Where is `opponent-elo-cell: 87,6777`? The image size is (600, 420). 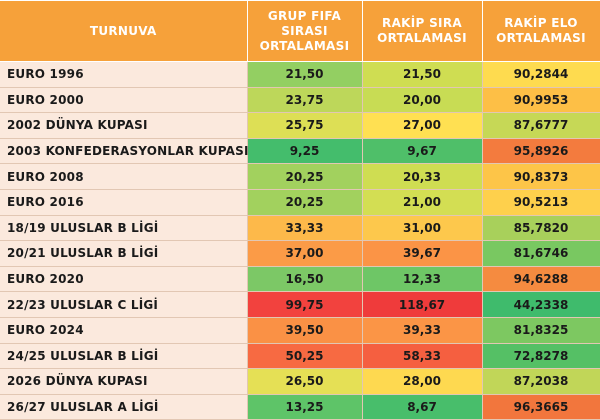 opponent-elo-cell: 87,6777 is located at coordinates (540, 125).